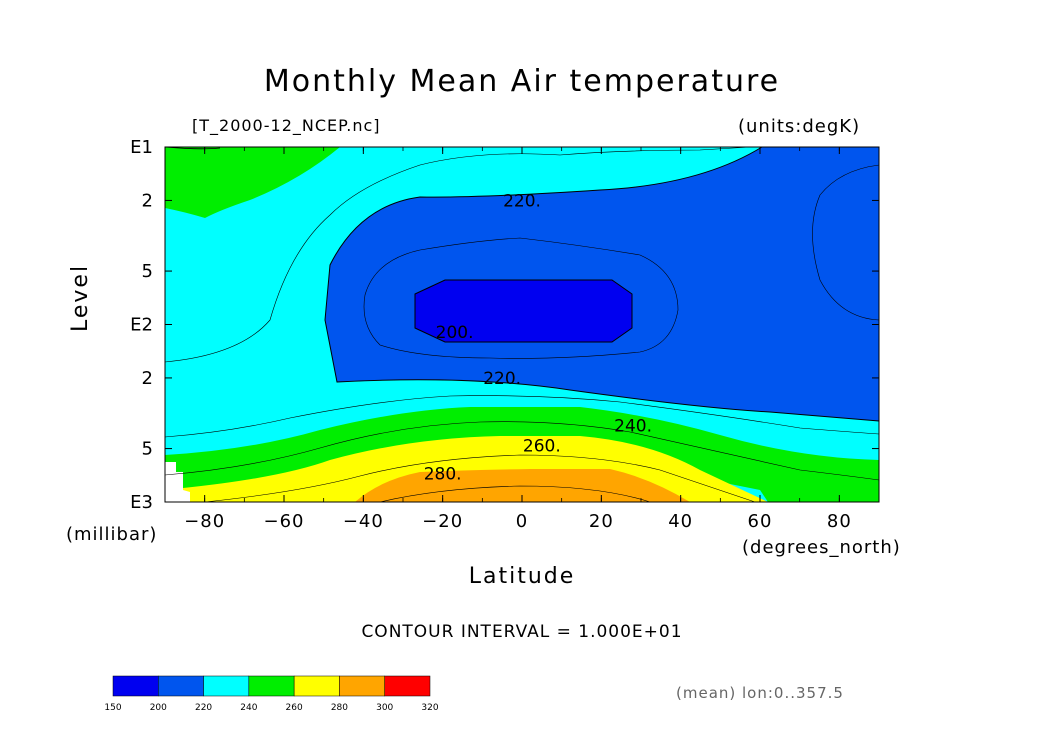 This screenshot has width=1044, height=739. What do you see at coordinates (252, 182) in the screenshot?
I see `band-240-260-top-left` at bounding box center [252, 182].